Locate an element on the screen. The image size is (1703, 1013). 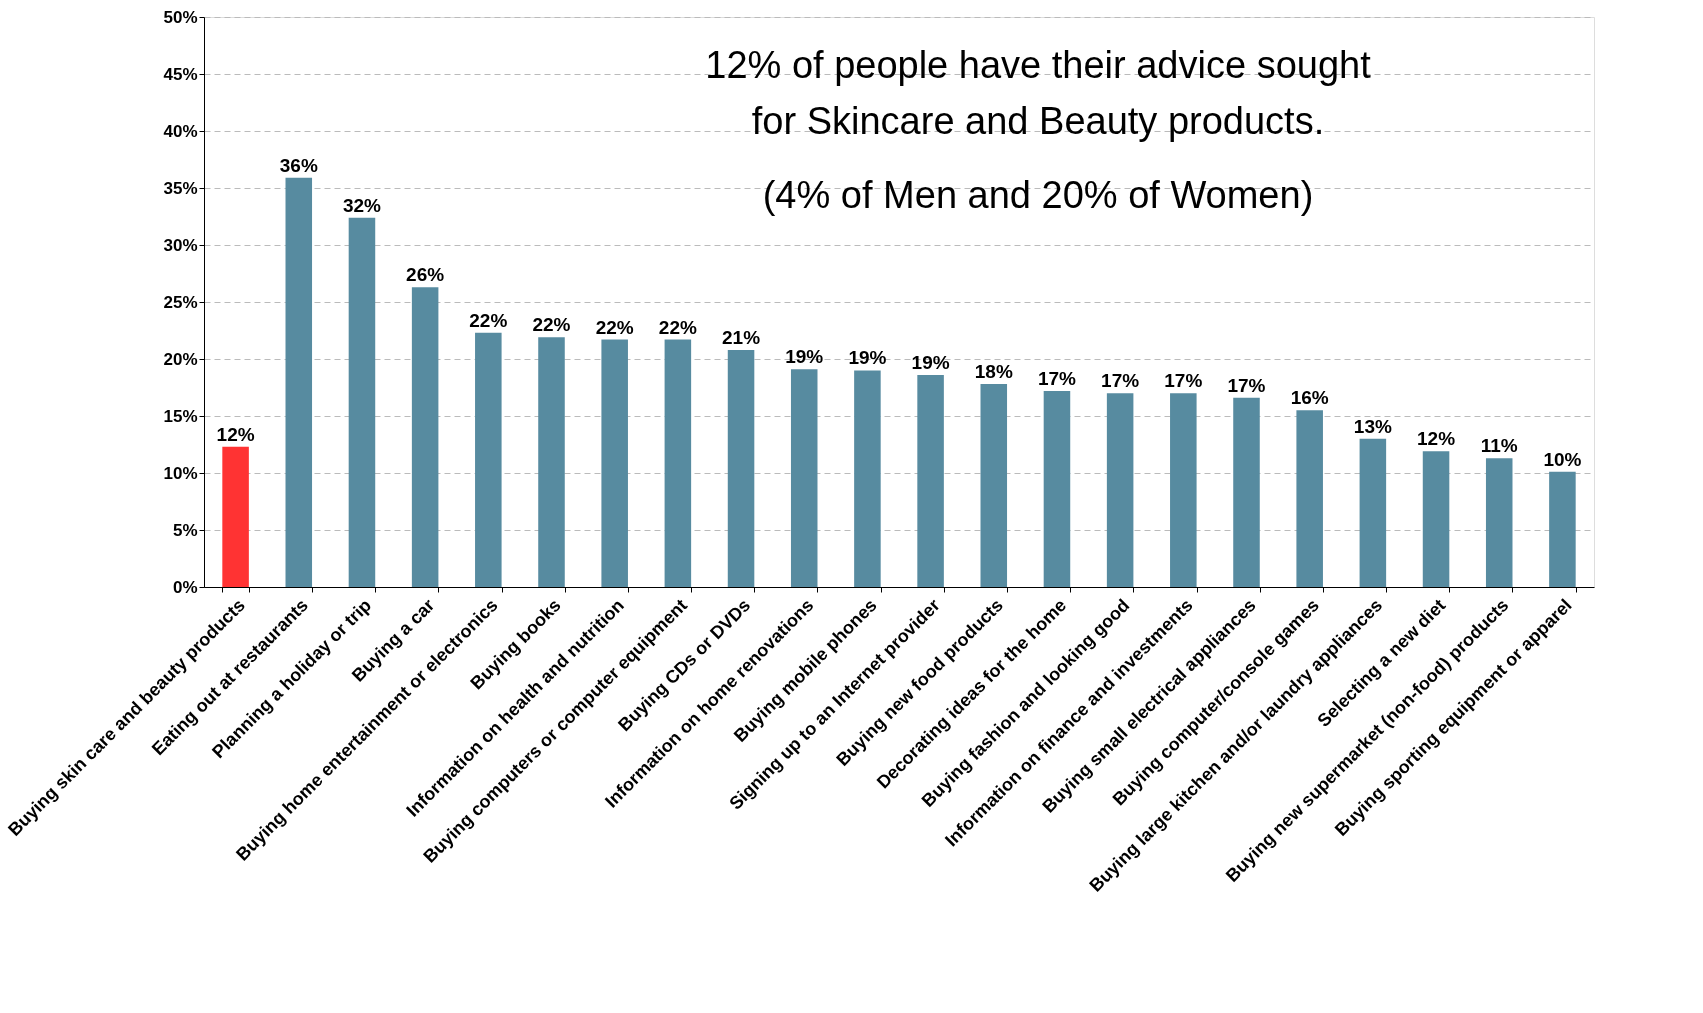
y-tick-label: 40% is located at coordinates (180, 131).